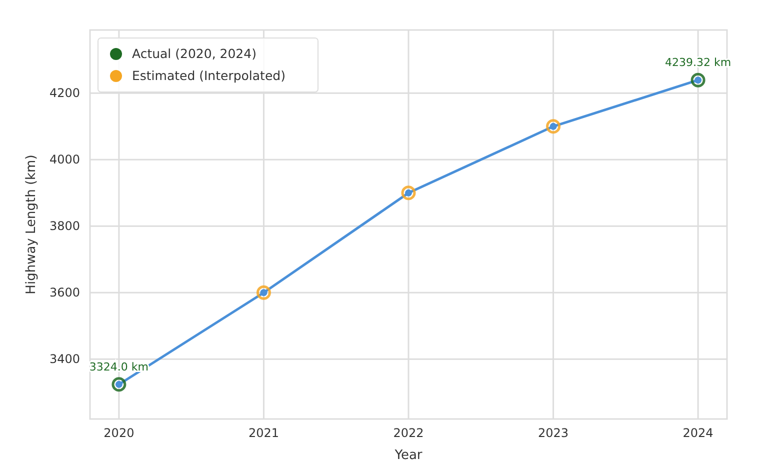 This screenshot has width=767, height=467. I want to click on x-tick-label: 2021, so click(263, 433).